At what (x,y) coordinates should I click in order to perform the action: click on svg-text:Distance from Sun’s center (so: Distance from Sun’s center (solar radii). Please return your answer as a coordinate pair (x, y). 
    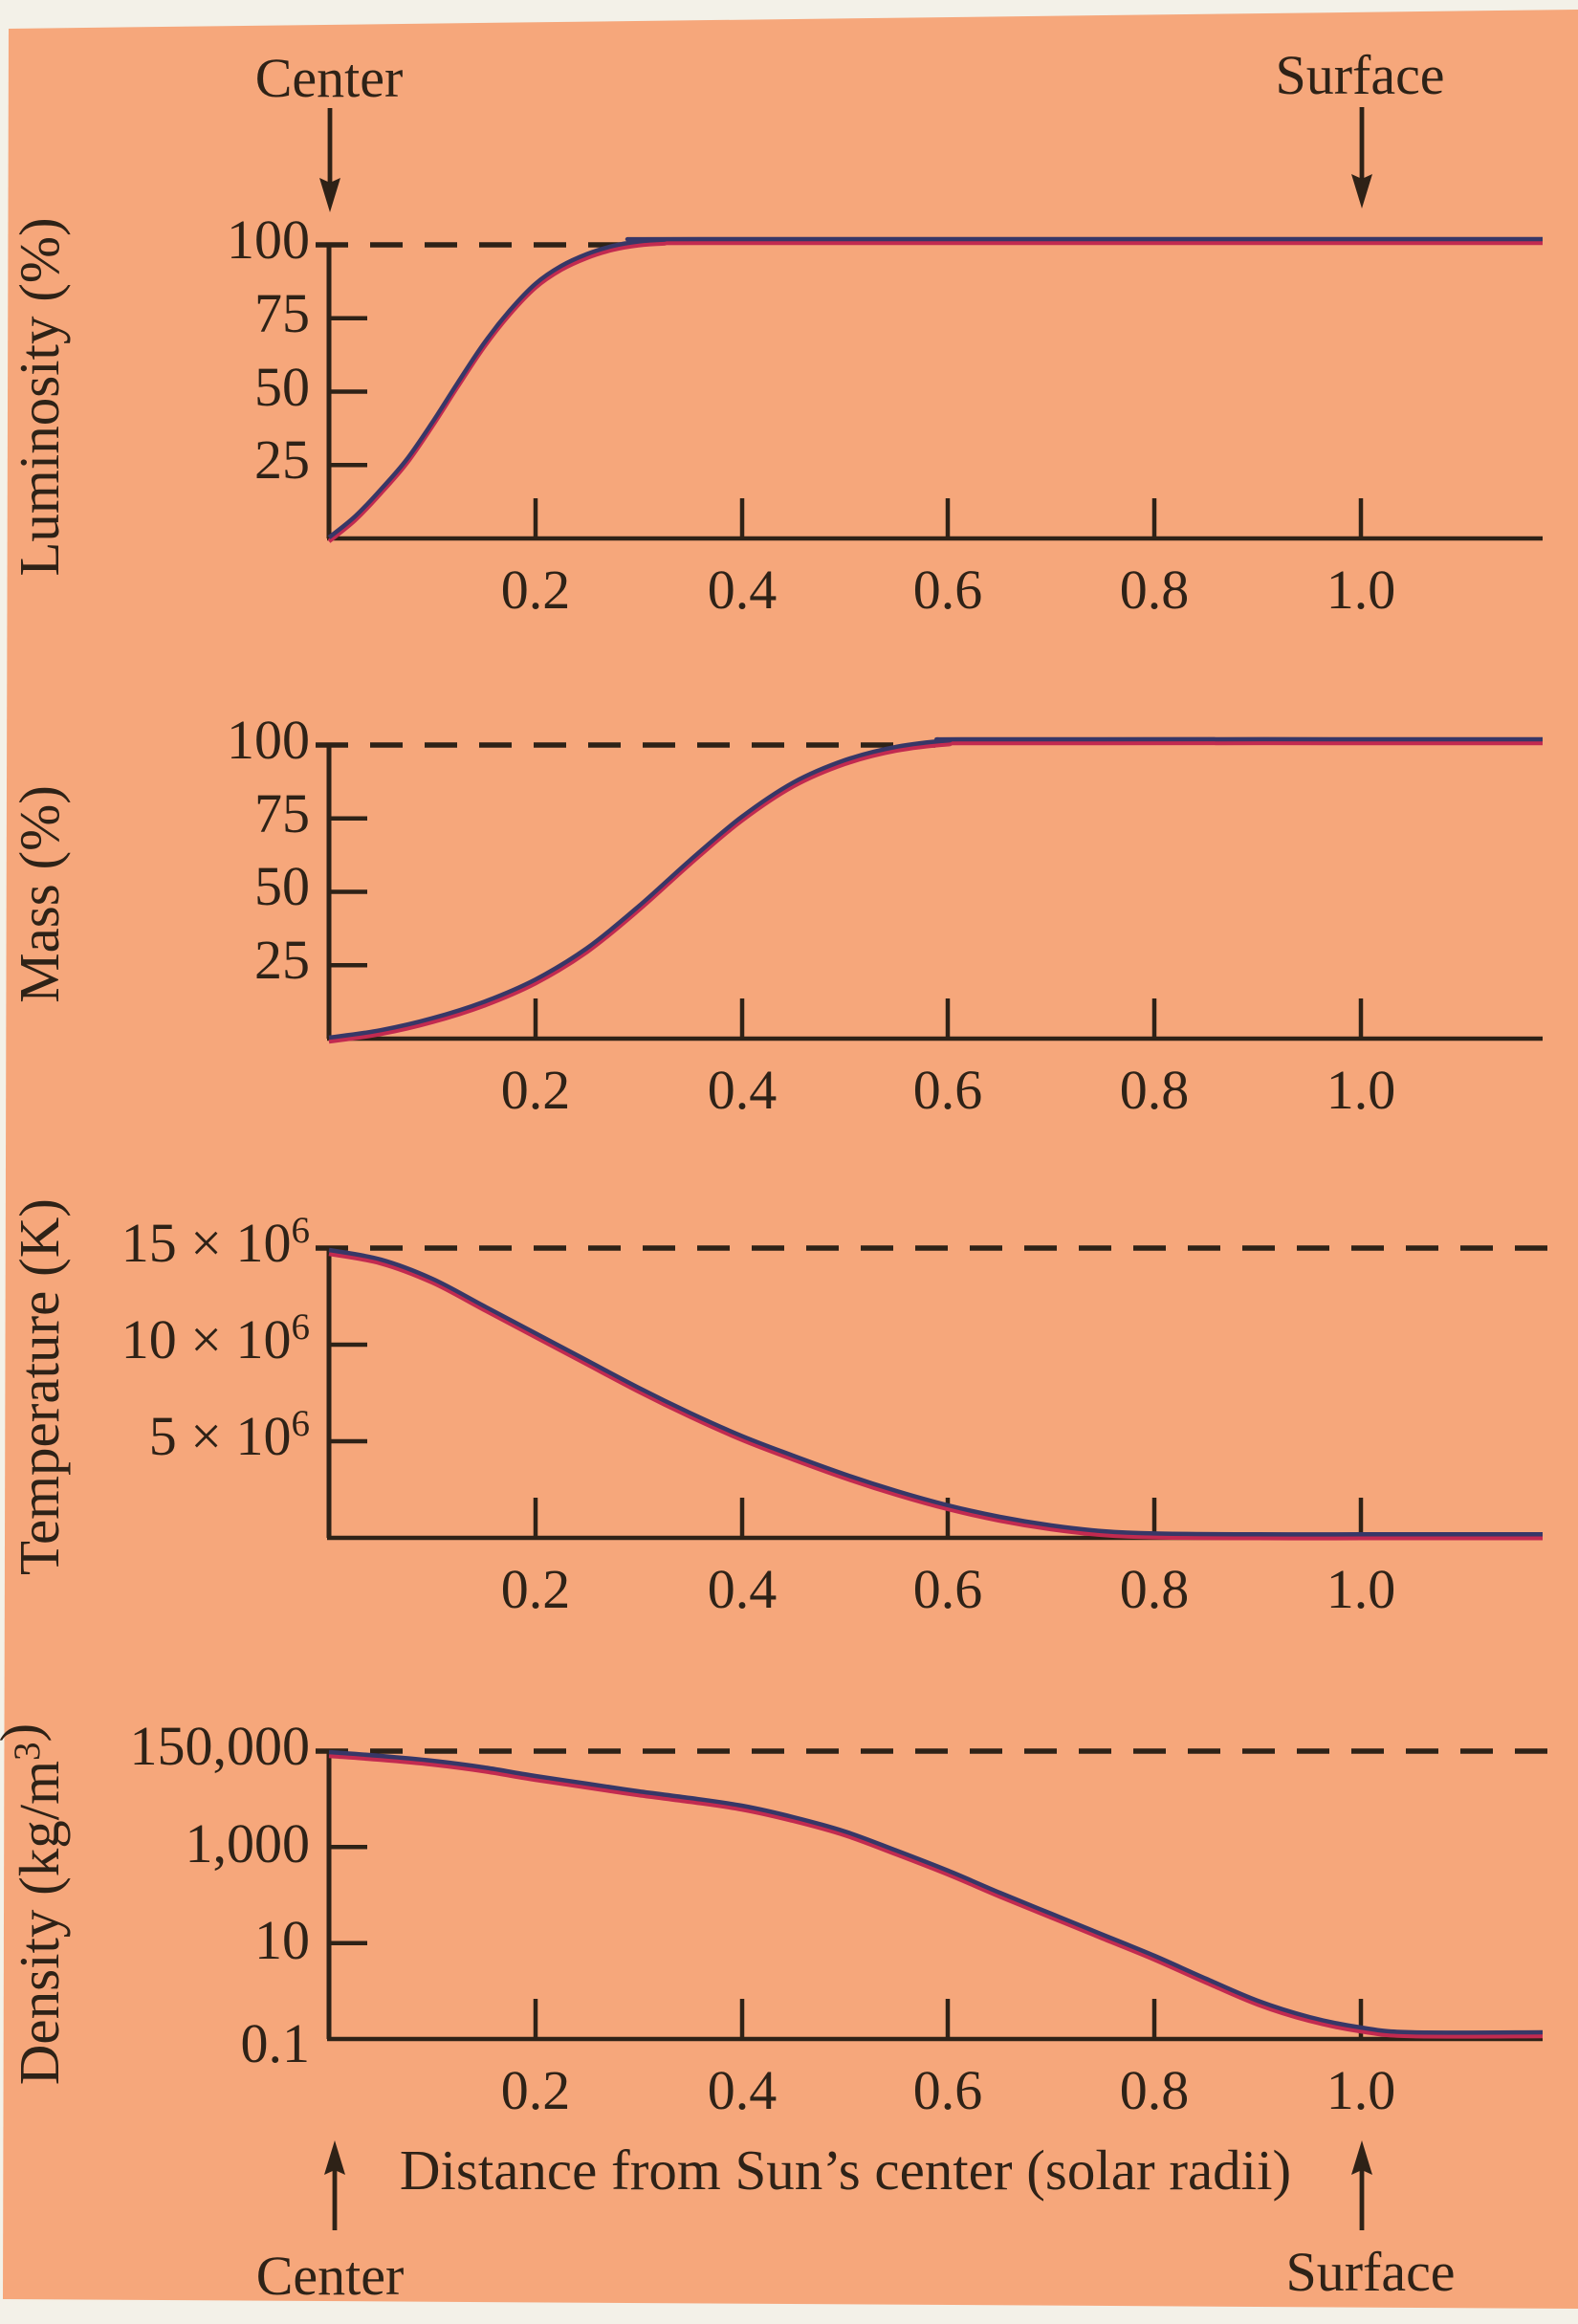
    Looking at the image, I should click on (845, 2170).